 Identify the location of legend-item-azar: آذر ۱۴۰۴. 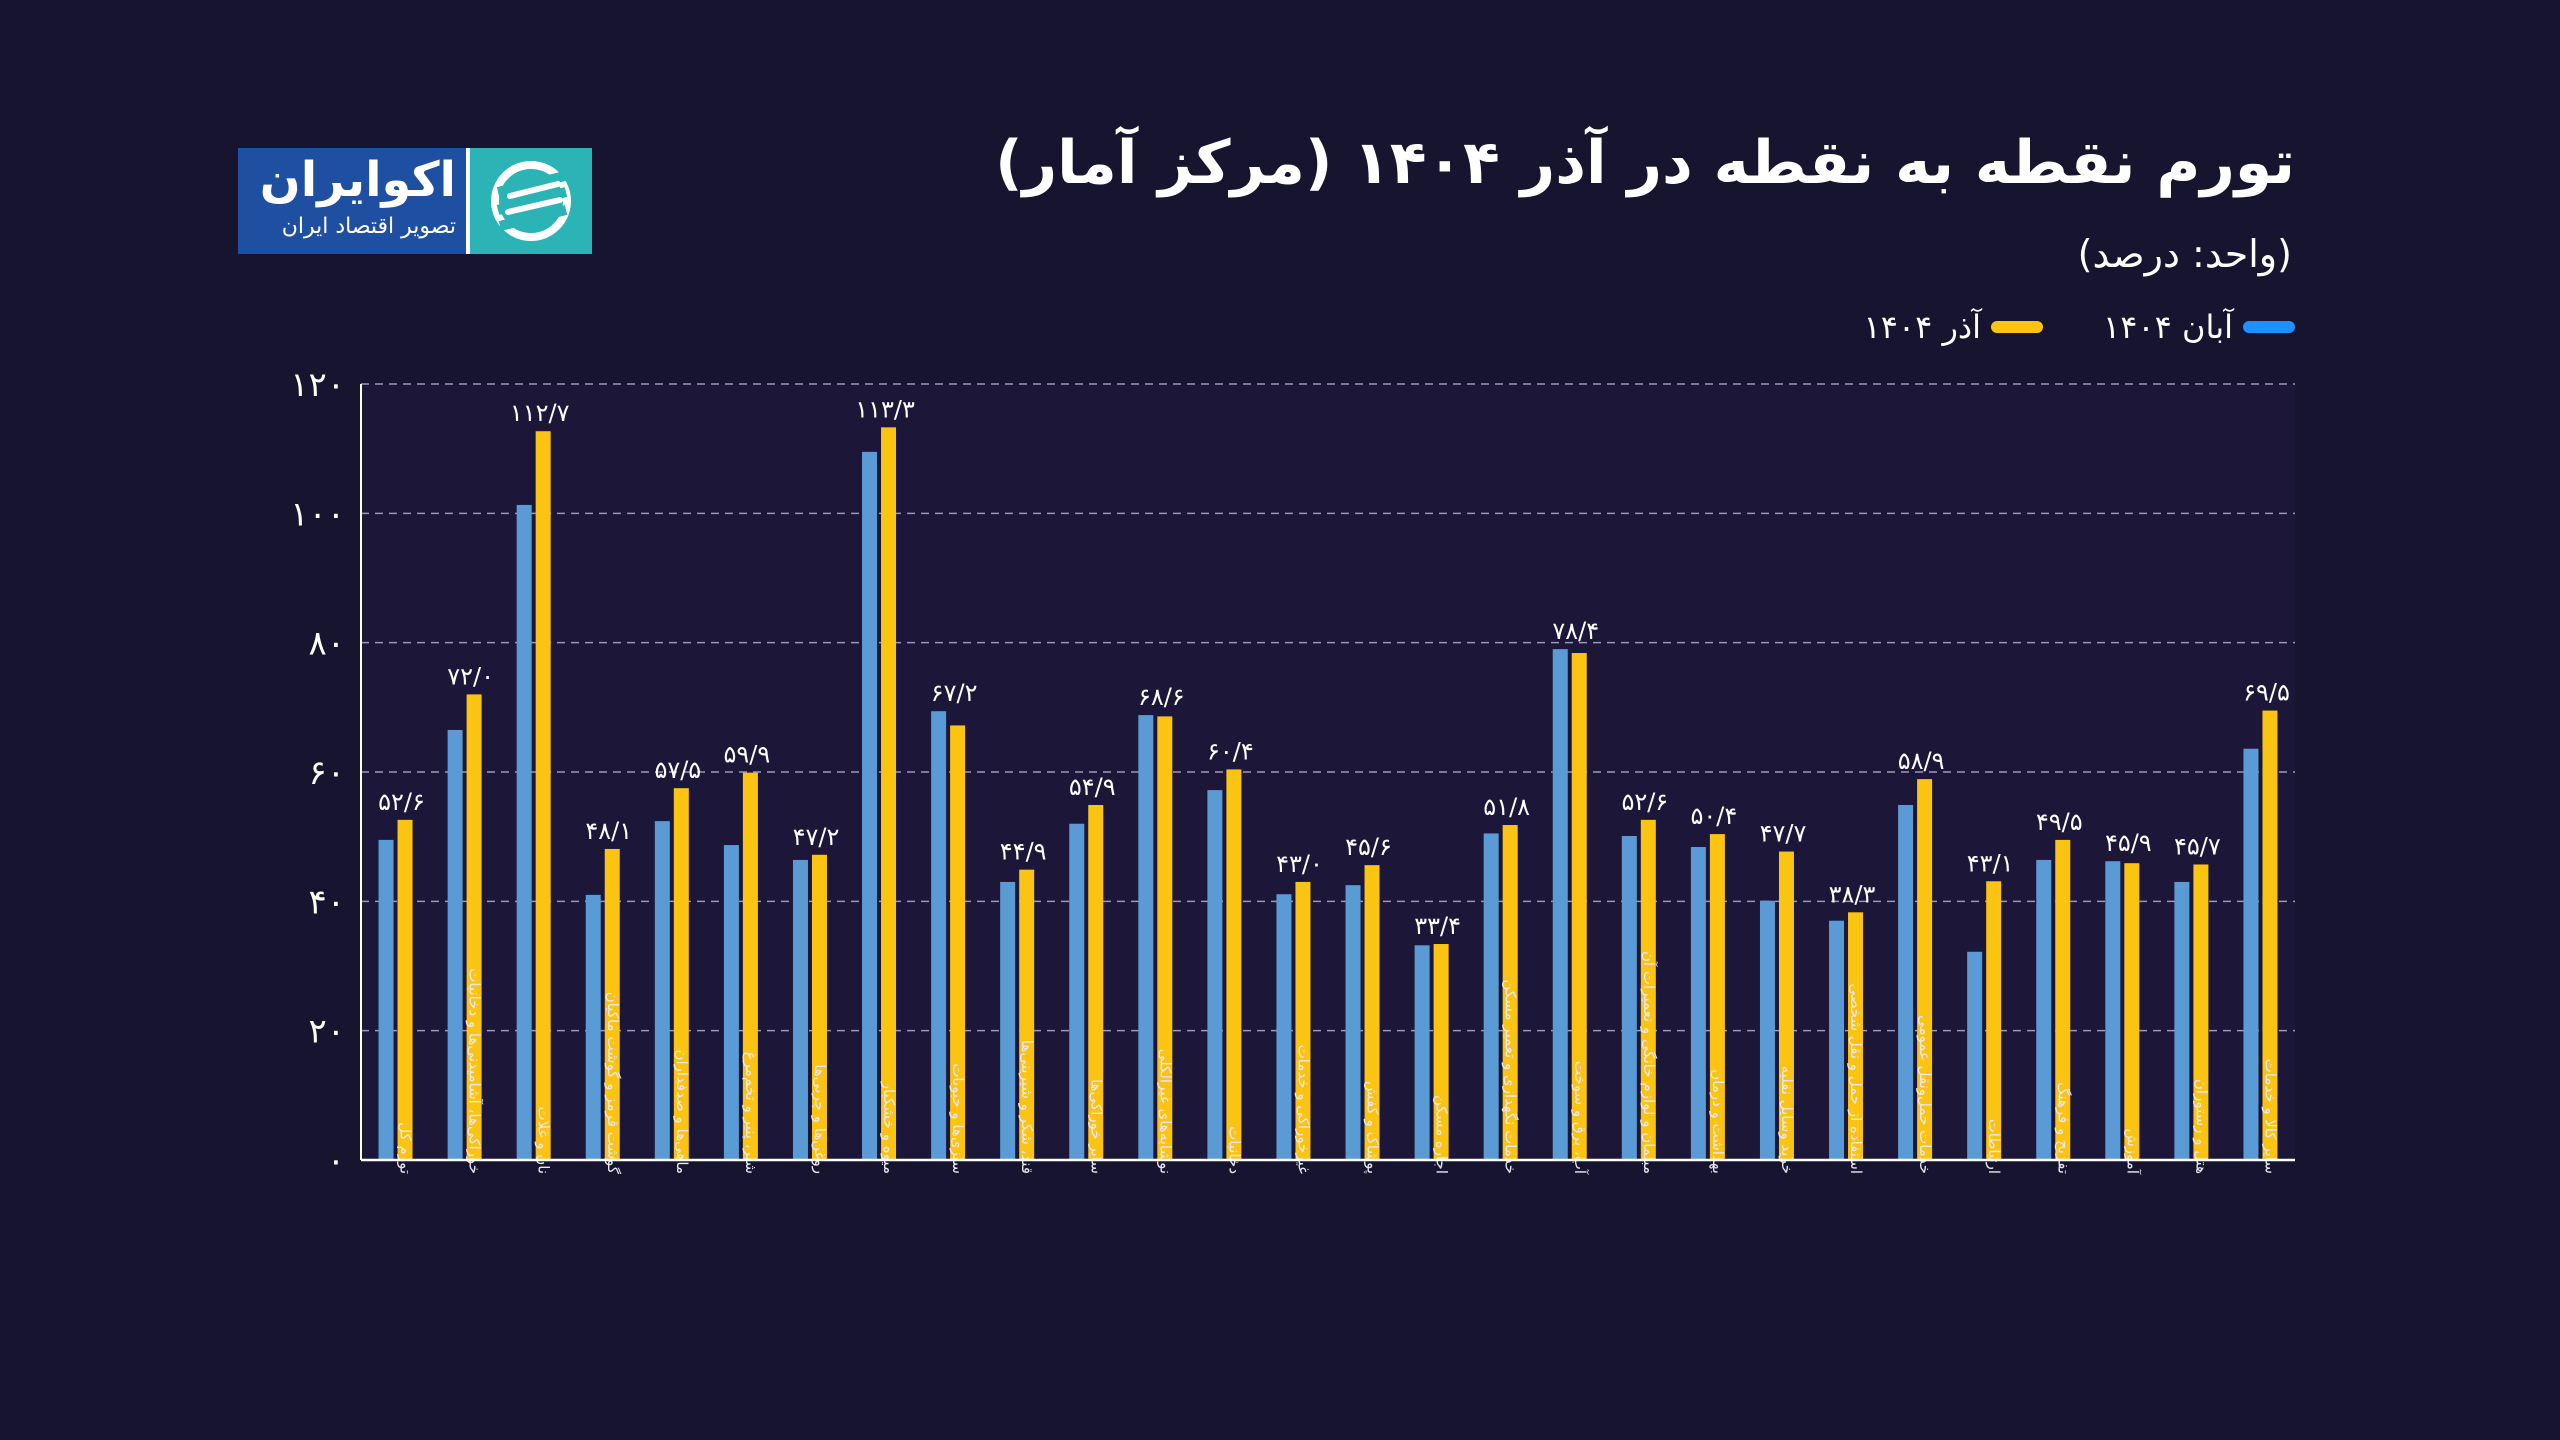
(1954, 327).